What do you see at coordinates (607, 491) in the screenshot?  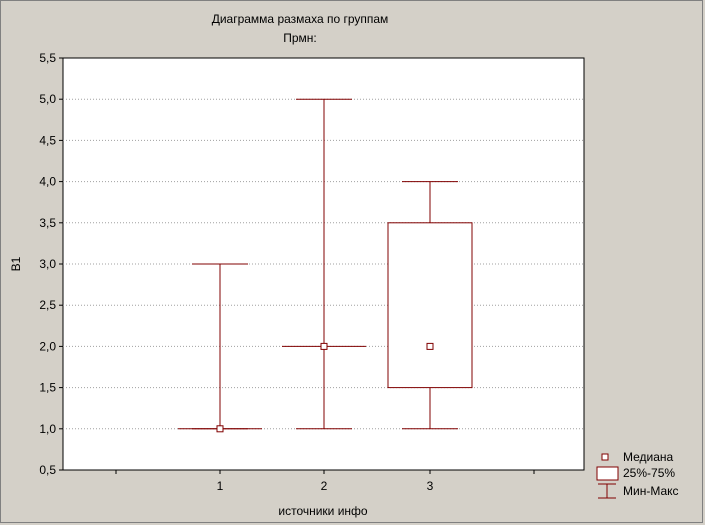 I see `legend-whisker-marker` at bounding box center [607, 491].